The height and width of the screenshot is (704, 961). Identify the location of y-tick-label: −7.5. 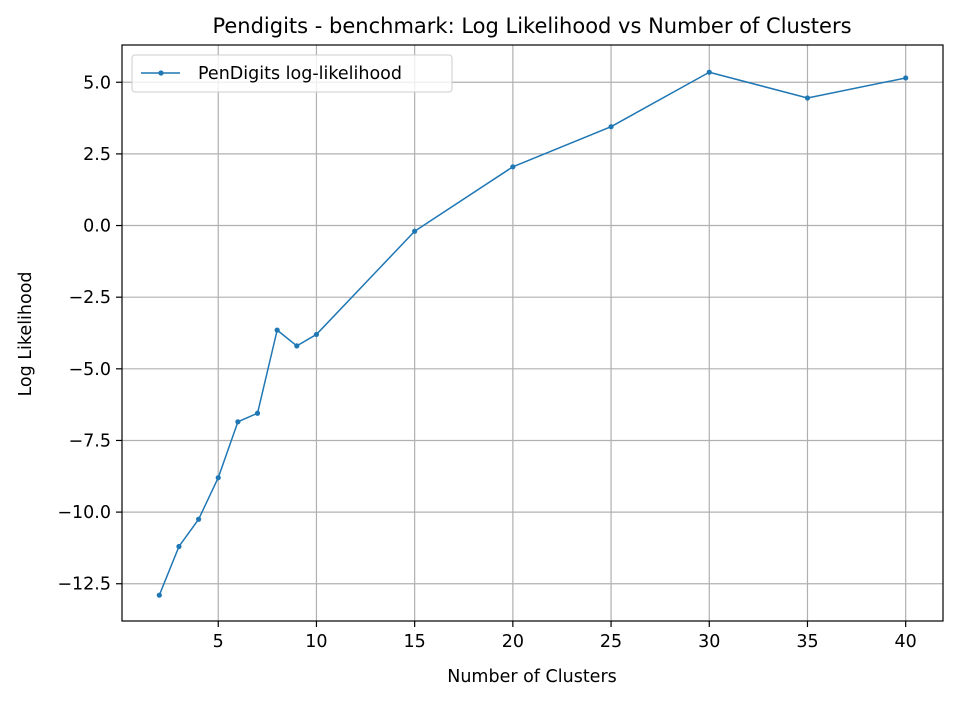
(90, 441).